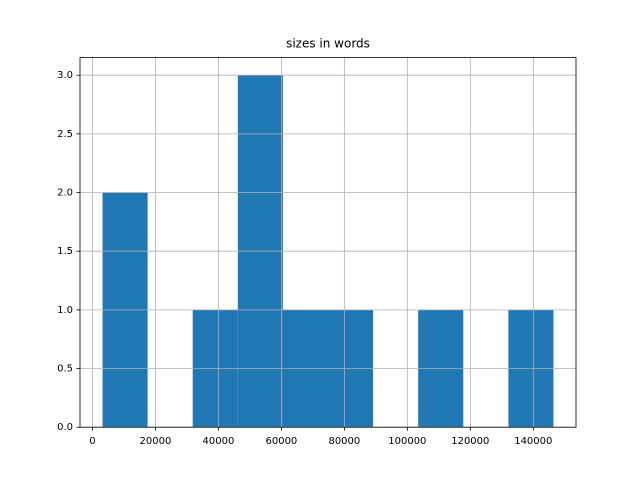 The height and width of the screenshot is (480, 640). Describe the element at coordinates (92, 441) in the screenshot. I see `x-tick-label: 0` at that location.